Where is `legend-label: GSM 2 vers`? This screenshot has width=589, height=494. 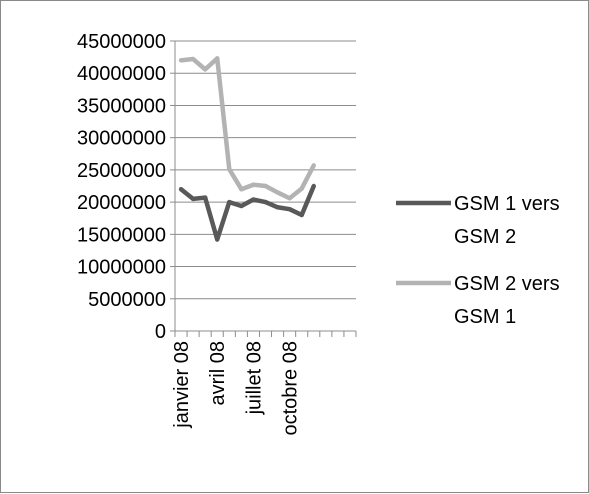
legend-label: GSM 2 vers is located at coordinates (507, 284).